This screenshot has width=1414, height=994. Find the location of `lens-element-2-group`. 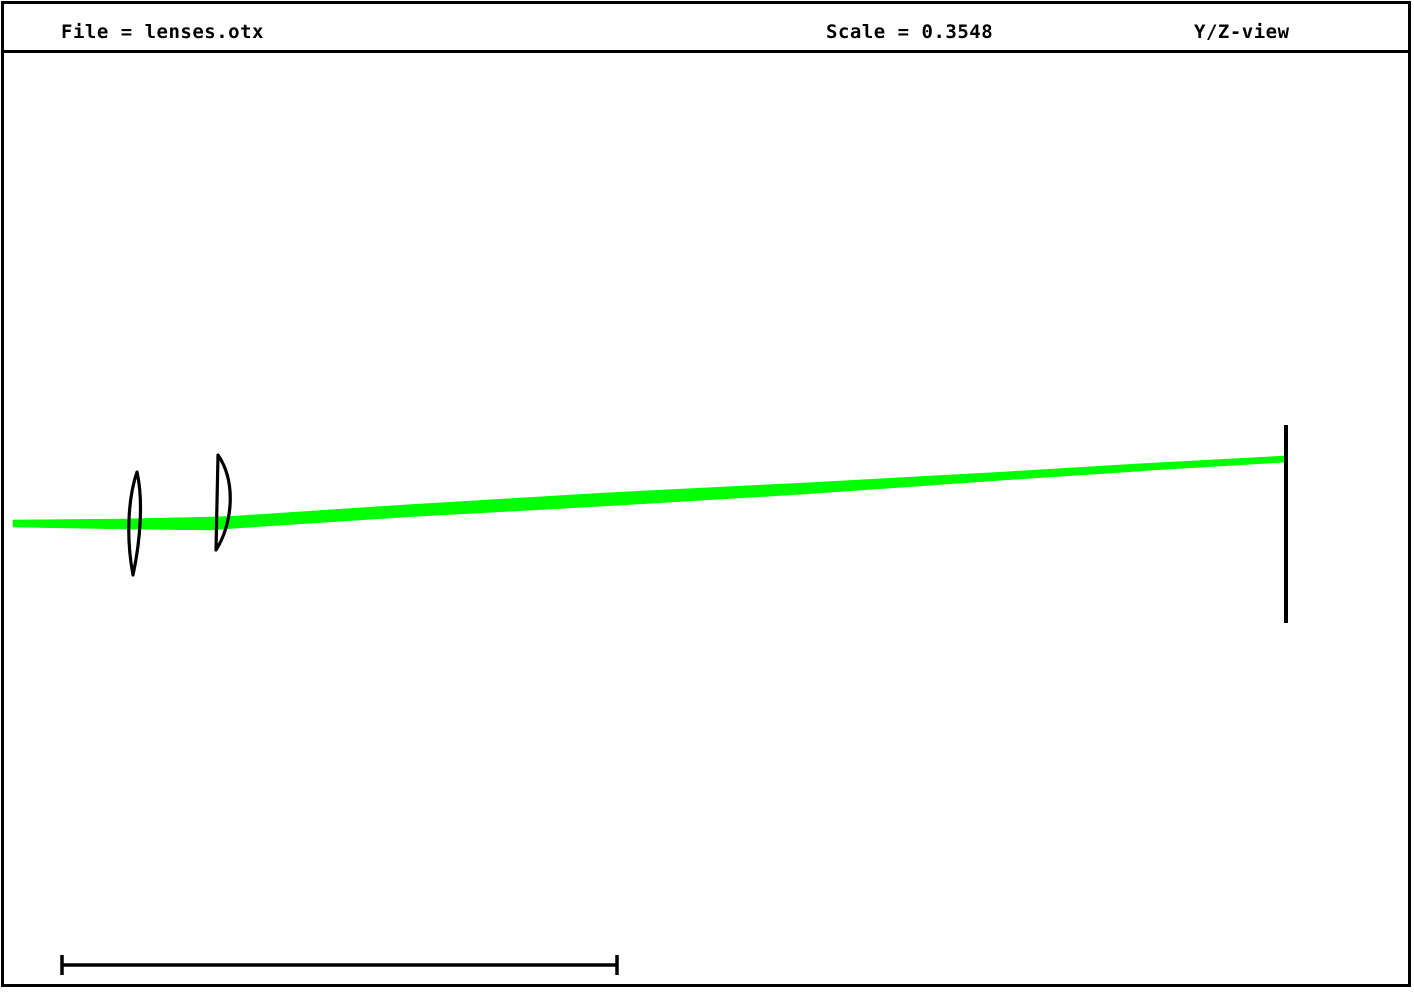

lens-element-2-group is located at coordinates (223, 502).